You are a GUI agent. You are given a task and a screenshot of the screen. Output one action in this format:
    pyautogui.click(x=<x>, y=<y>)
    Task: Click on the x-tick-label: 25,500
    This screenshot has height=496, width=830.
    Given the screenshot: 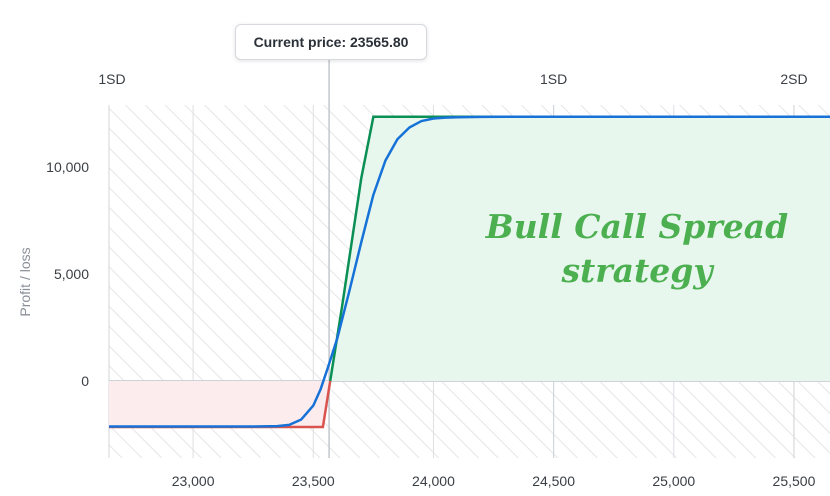 What is the action you would take?
    pyautogui.click(x=794, y=481)
    